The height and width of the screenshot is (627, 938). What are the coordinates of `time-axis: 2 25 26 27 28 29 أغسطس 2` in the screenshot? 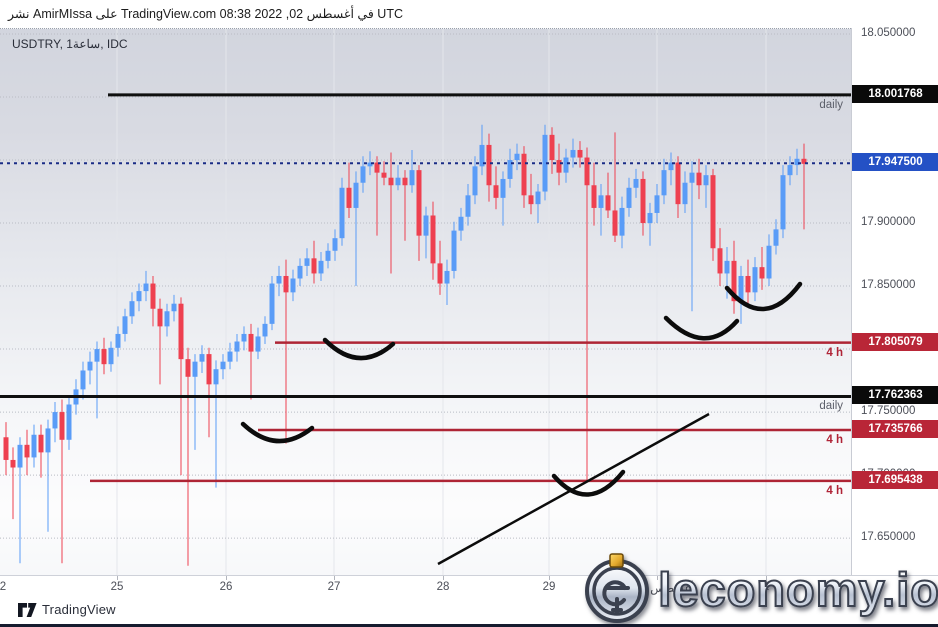 It's located at (425, 587).